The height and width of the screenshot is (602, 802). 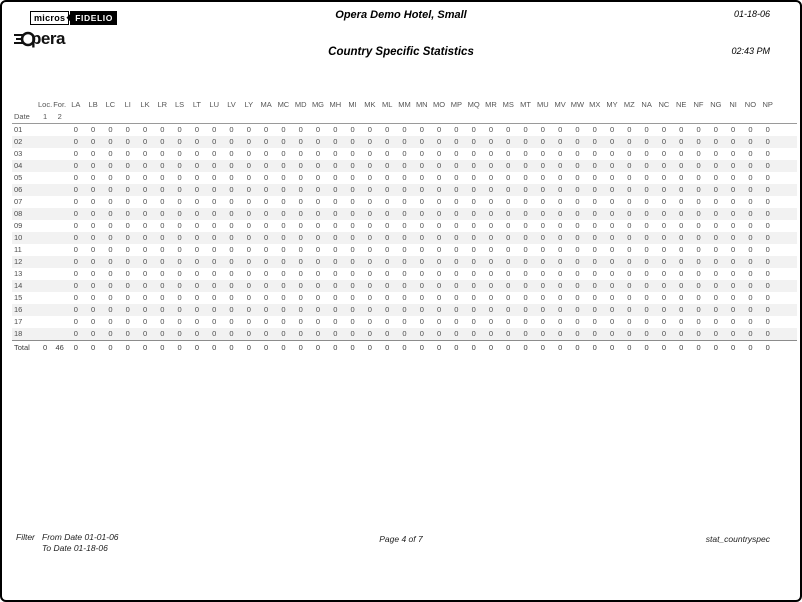 What do you see at coordinates (76, 104) in the screenshot?
I see `col-header-country: LA` at bounding box center [76, 104].